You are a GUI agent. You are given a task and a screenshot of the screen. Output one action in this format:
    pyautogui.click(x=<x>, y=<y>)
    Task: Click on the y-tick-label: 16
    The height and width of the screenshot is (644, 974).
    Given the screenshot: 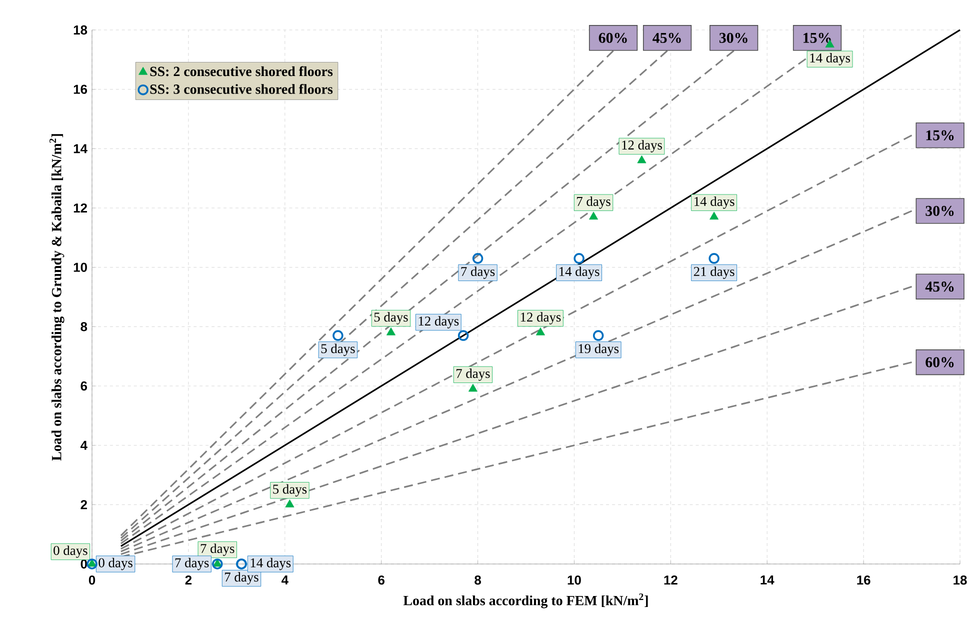 What is the action you would take?
    pyautogui.click(x=81, y=89)
    